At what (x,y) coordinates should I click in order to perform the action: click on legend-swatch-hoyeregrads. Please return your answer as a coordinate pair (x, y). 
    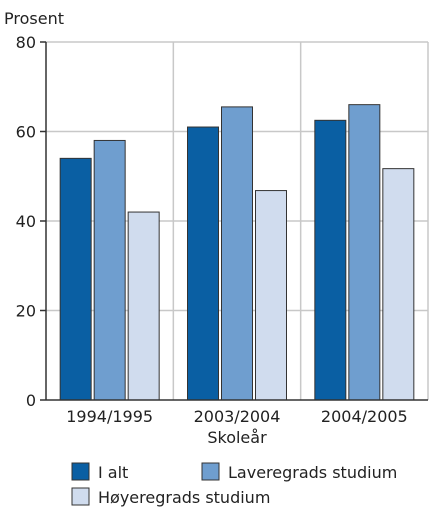
    Looking at the image, I should click on (80, 496).